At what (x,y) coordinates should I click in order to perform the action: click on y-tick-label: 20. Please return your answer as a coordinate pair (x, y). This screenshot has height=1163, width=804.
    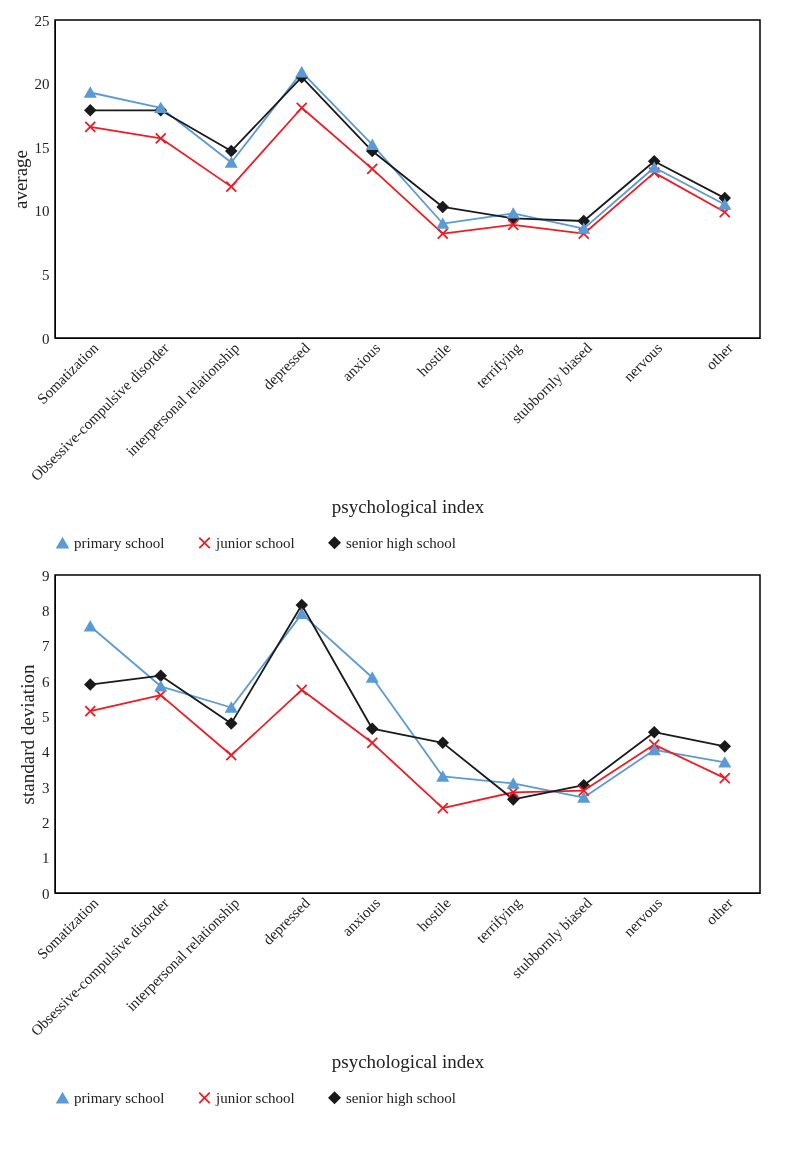
    Looking at the image, I should click on (42, 84).